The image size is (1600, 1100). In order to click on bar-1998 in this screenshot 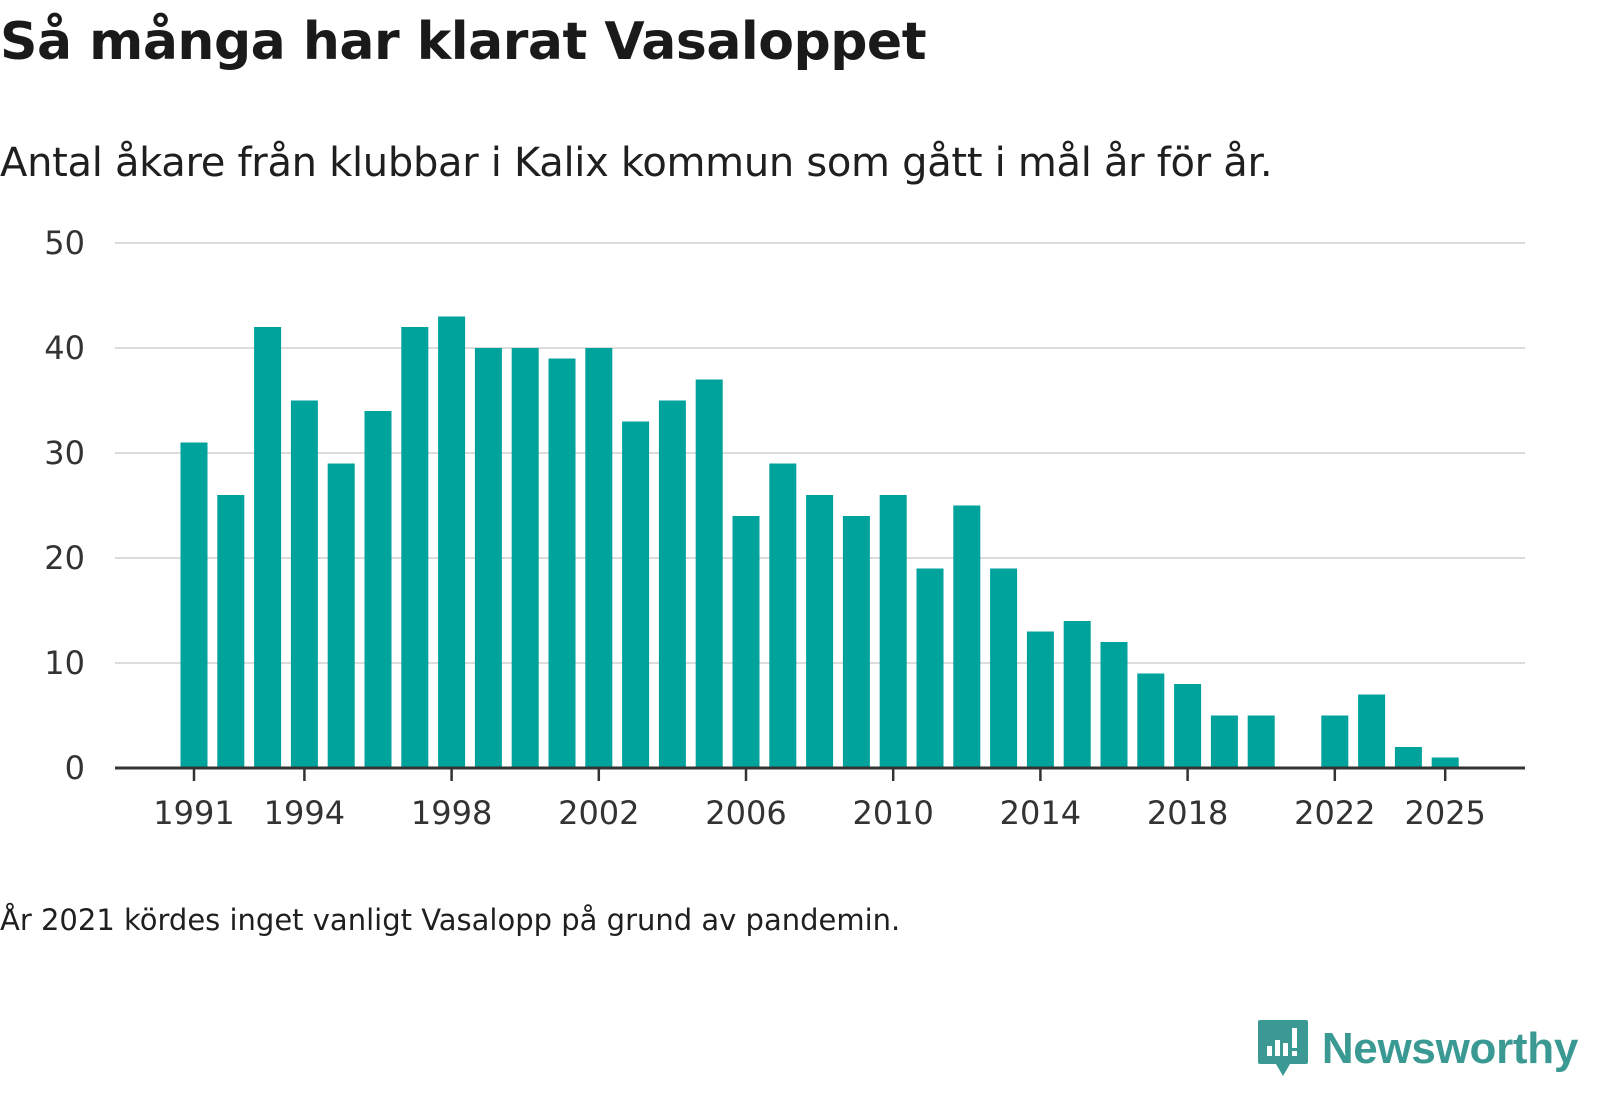, I will do `click(452, 542)`.